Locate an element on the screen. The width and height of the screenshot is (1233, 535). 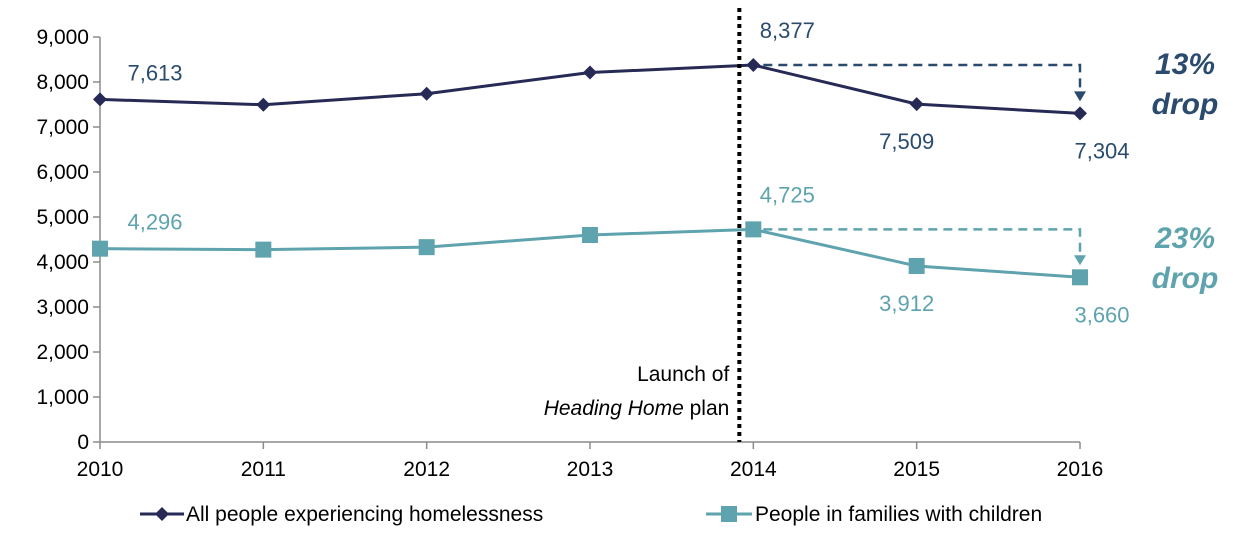
series-0-data-label: 7,304 is located at coordinates (1101, 150).